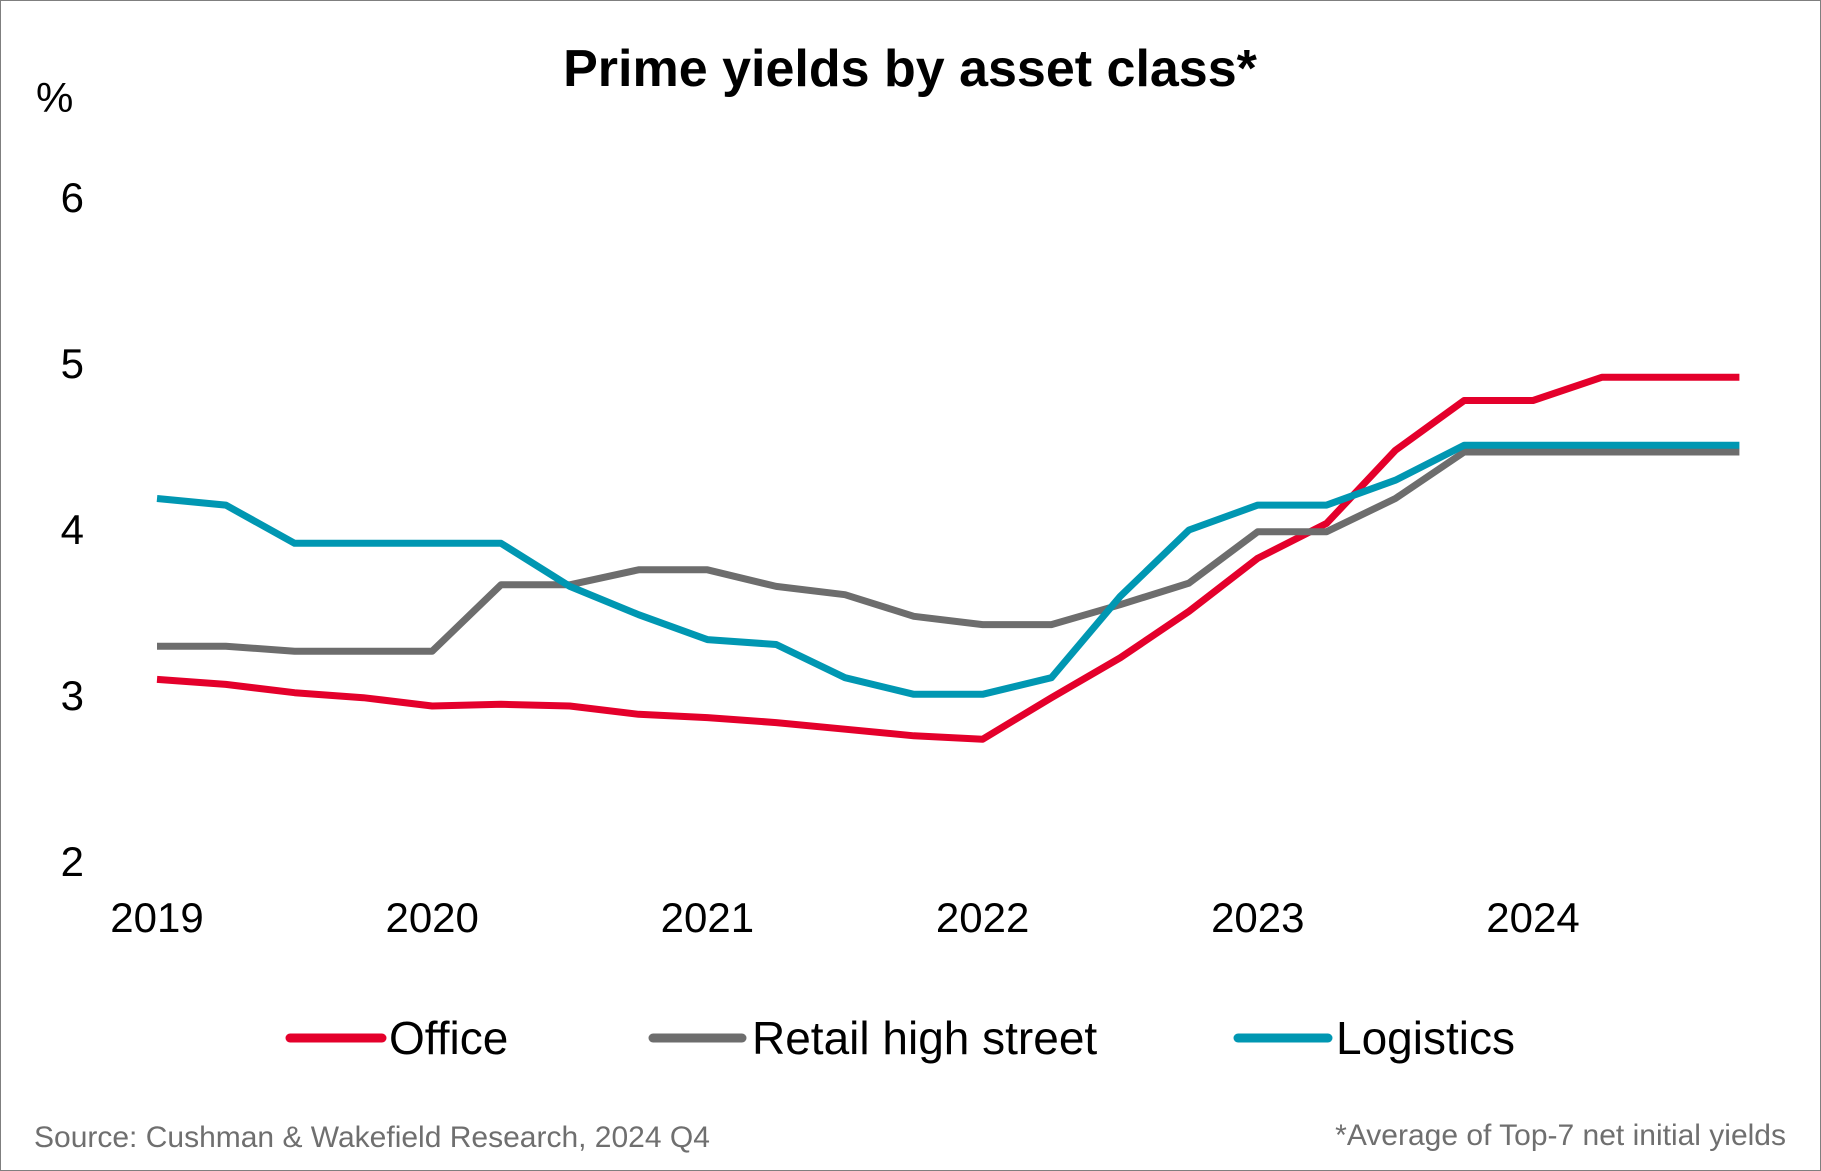 This screenshot has width=1821, height=1171. Describe the element at coordinates (1532, 917) in the screenshot. I see `x-tick-label-5: 2024` at that location.